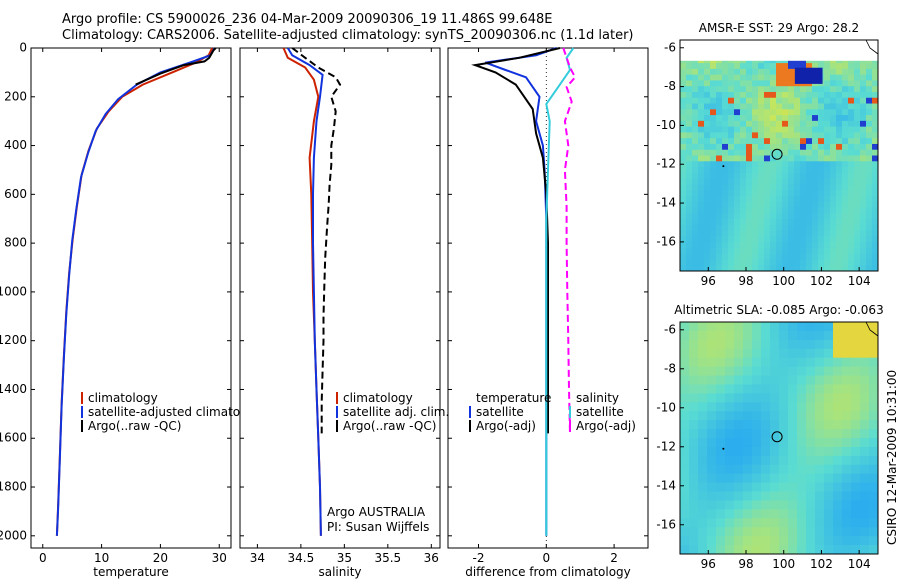 This screenshot has height=580, width=900. Describe the element at coordinates (783, 281) in the screenshot. I see `sst-map-x-tick-label: 100` at that location.